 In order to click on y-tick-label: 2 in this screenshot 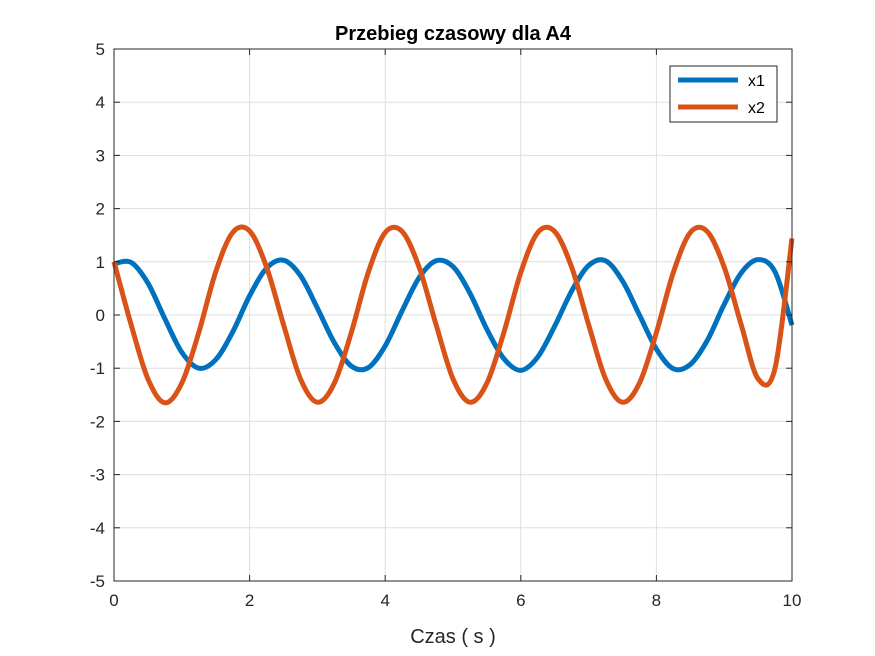, I will do `click(100, 209)`.